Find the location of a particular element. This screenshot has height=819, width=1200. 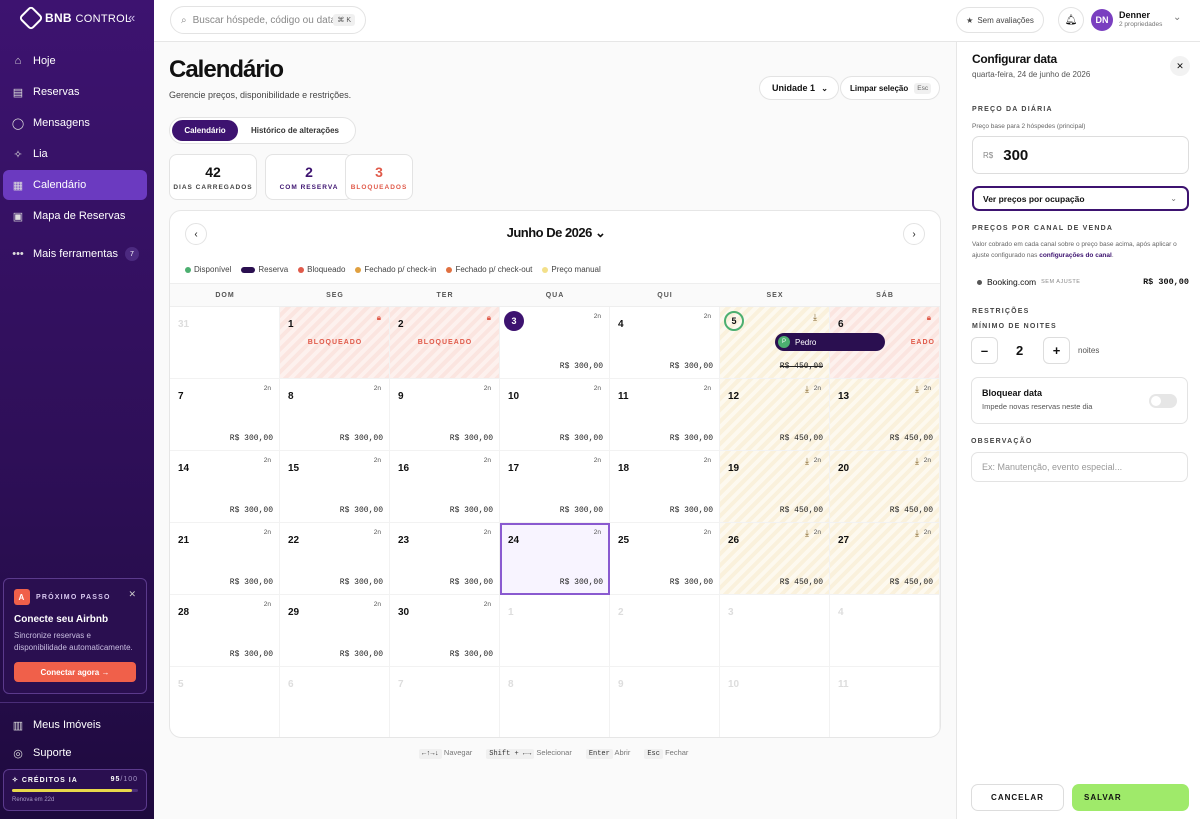

stat-reserved: 2 COM RESERVA is located at coordinates (309, 177).